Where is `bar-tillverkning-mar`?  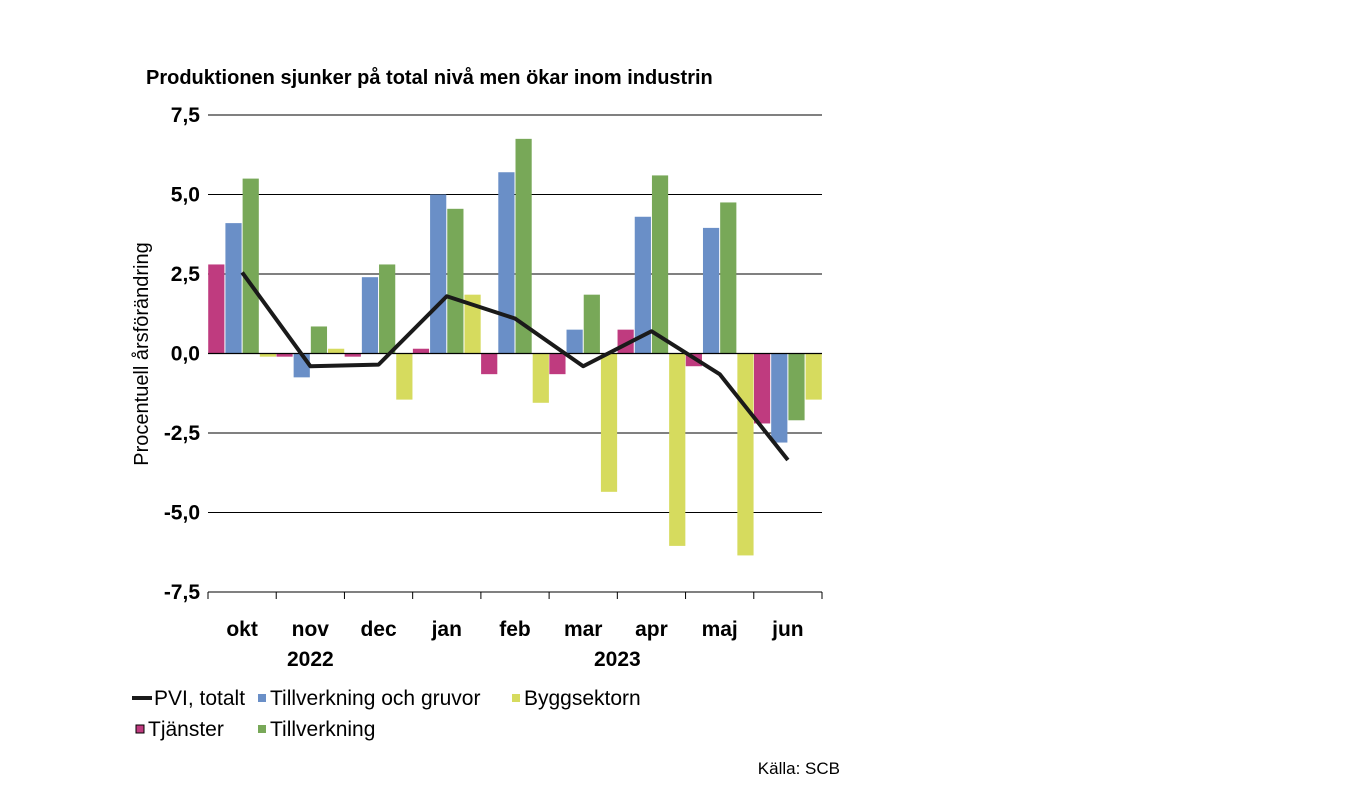 bar-tillverkning-mar is located at coordinates (591, 324).